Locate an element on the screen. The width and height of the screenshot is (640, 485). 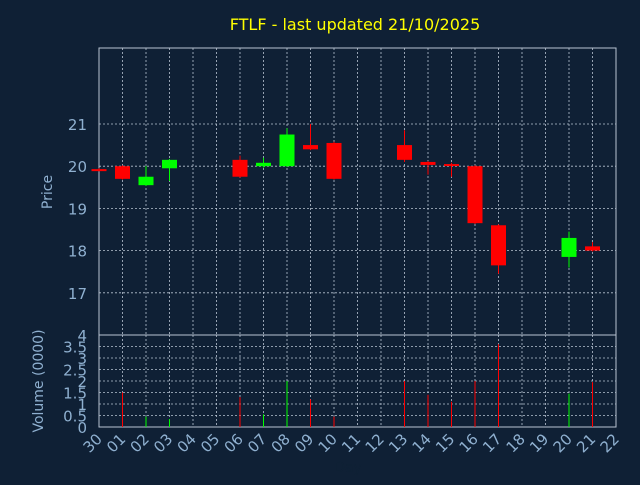
x-axis-label: Day is located at coordinates (348, 468).